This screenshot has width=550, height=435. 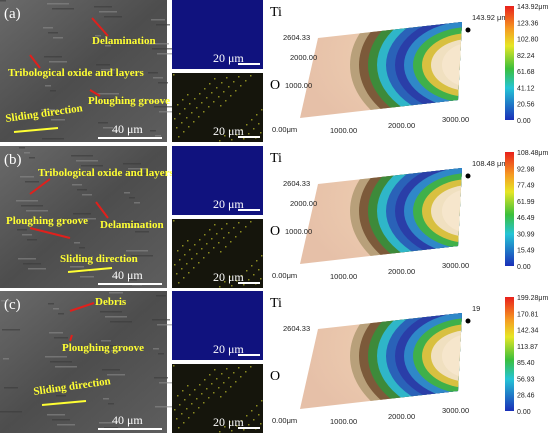 What do you see at coordinates (476, 308) in the screenshot?
I see `peak-label: 19` at bounding box center [476, 308].